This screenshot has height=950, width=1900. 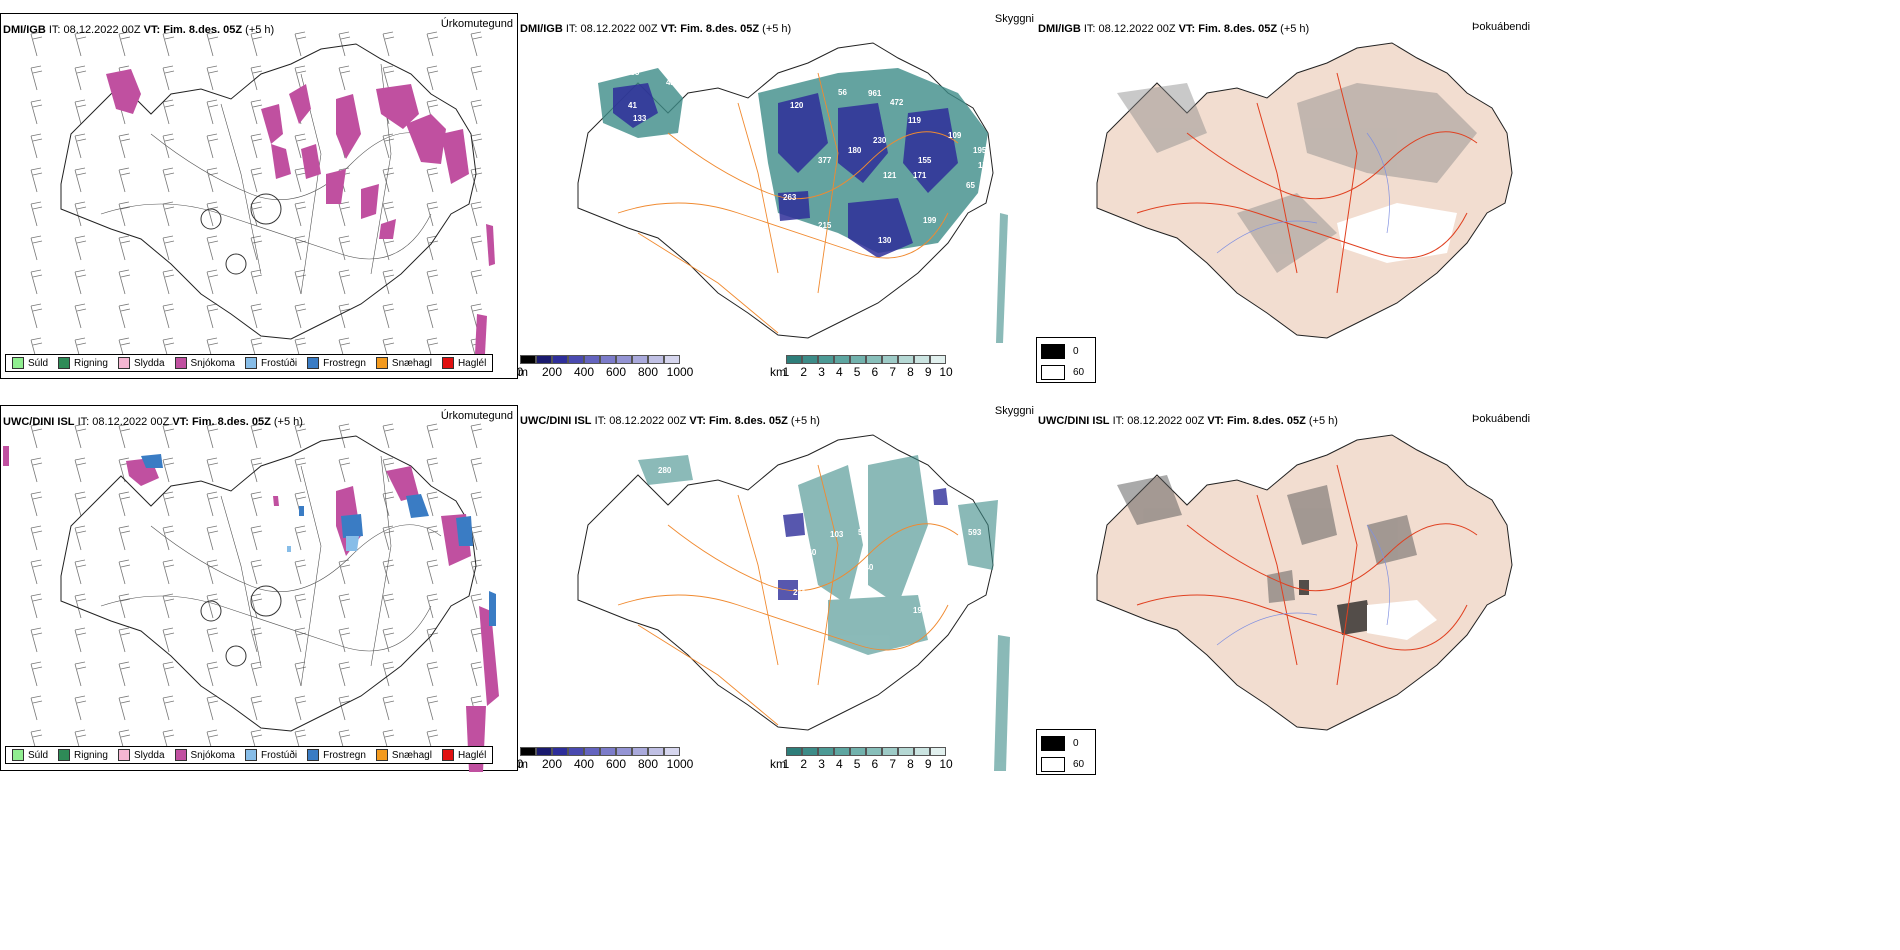 What do you see at coordinates (472, 363) in the screenshot?
I see `legend-label: Haglél` at bounding box center [472, 363].